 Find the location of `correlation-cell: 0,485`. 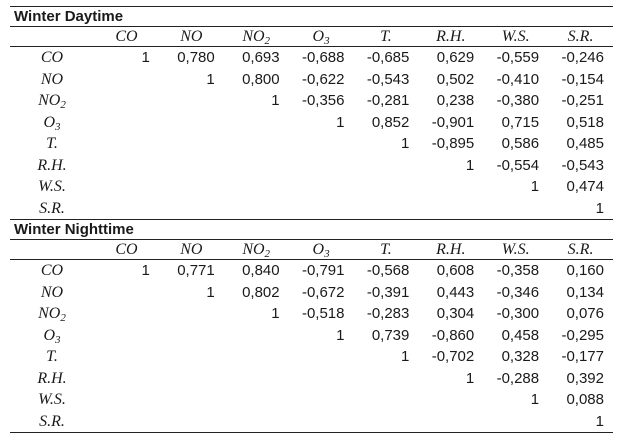

correlation-cell: 0,485 is located at coordinates (585, 143).